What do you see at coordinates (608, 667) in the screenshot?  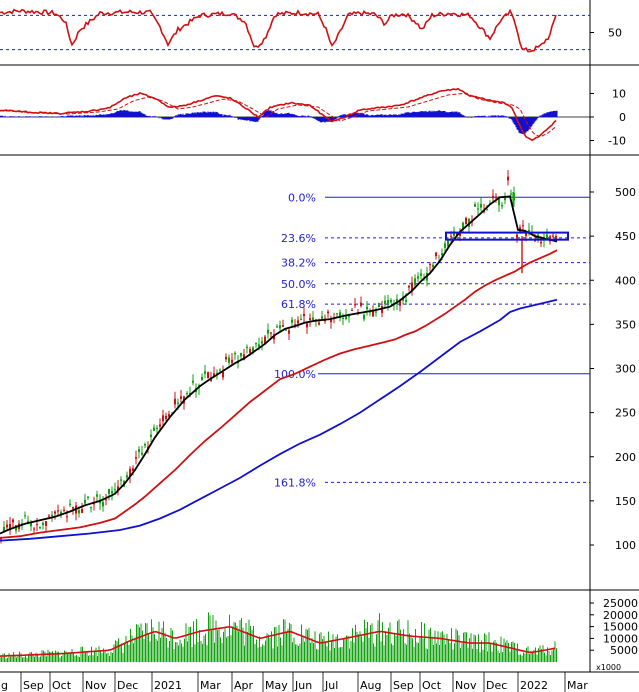 I see `volume-unit-label: x1000` at bounding box center [608, 667].